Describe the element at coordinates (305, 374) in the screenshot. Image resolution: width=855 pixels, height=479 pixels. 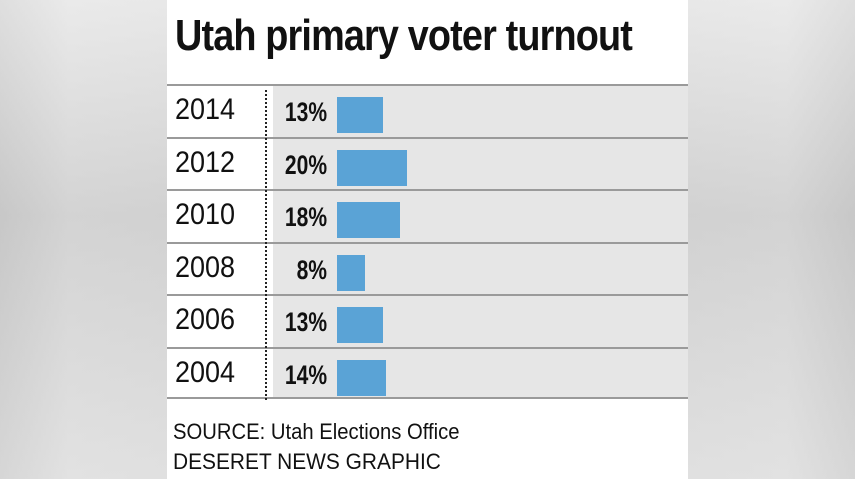
I see `value-label: 14%` at that location.